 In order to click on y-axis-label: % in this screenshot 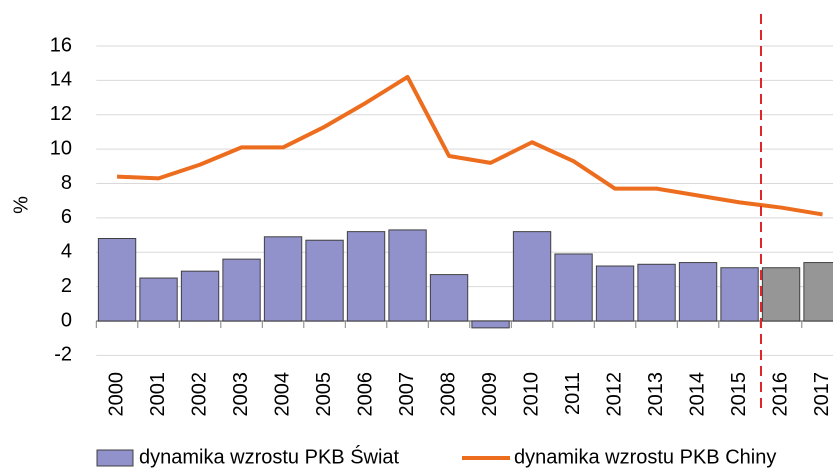, I will do `click(21, 205)`.